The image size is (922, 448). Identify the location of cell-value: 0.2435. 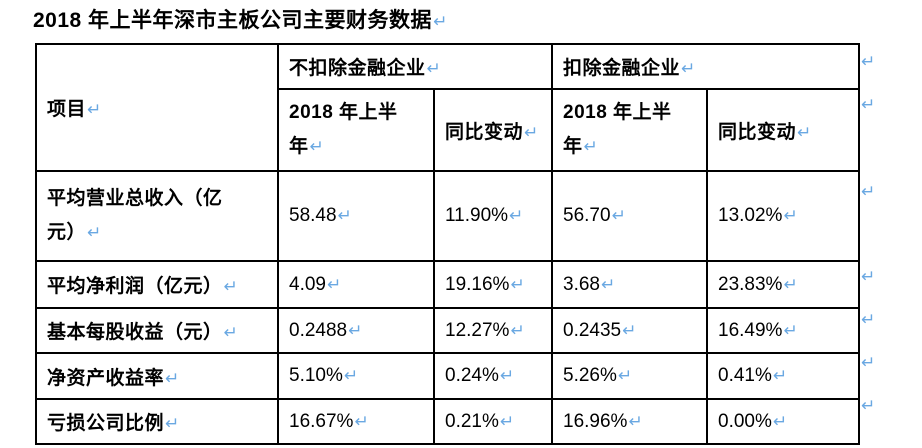
(592, 330).